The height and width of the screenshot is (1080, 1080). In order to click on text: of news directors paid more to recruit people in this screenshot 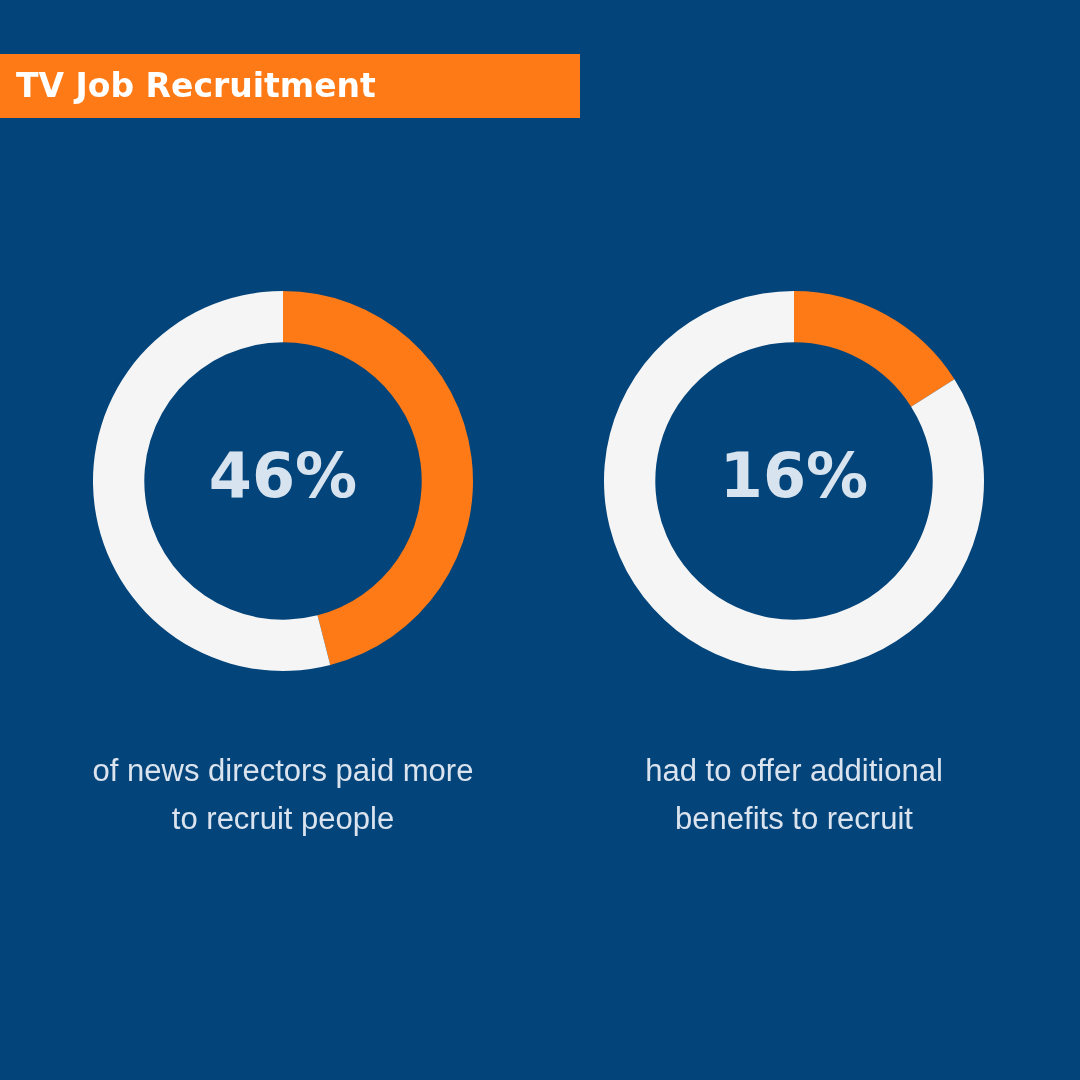, I will do `click(283, 795)`.